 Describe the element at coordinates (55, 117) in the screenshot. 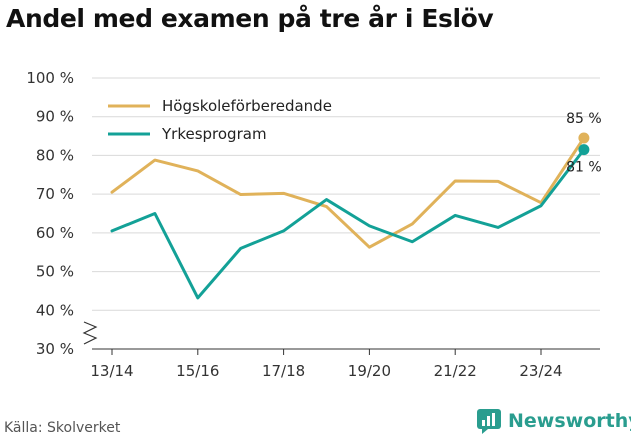

I see `y-tick-label: 90 %` at that location.